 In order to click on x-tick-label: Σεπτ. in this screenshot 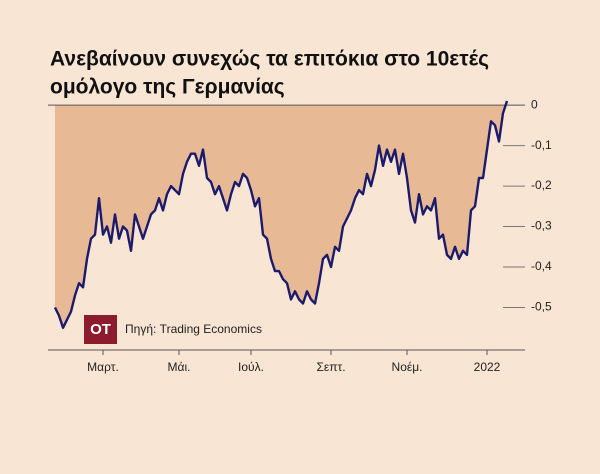, I will do `click(330, 367)`.